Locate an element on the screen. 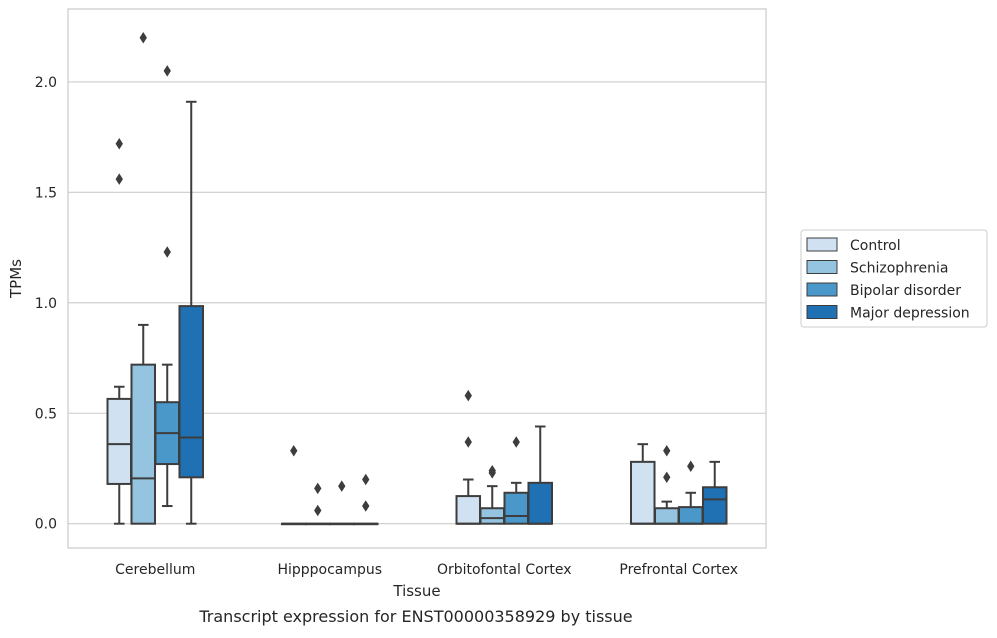 The height and width of the screenshot is (638, 997). y-tick-label: 1.5 is located at coordinates (46, 193).